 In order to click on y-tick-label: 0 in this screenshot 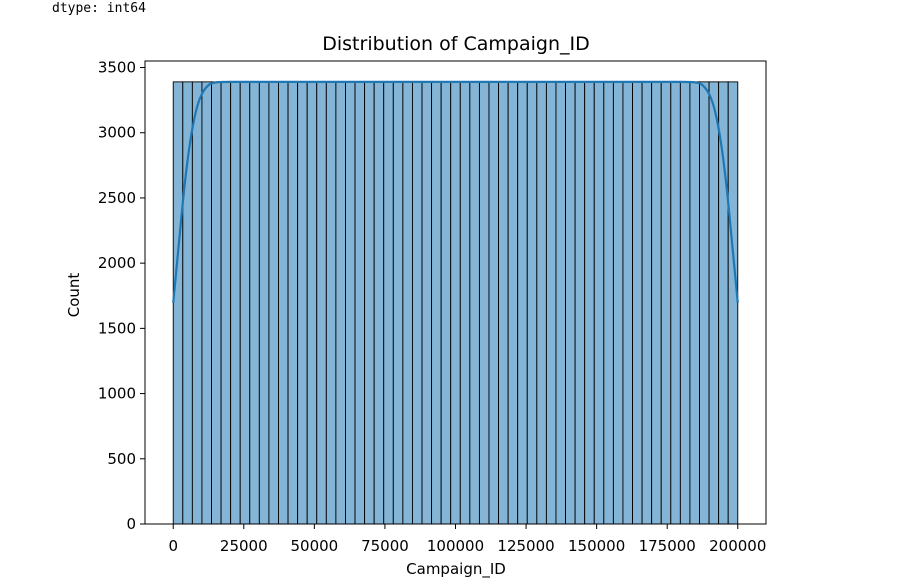, I will do `click(131, 524)`.